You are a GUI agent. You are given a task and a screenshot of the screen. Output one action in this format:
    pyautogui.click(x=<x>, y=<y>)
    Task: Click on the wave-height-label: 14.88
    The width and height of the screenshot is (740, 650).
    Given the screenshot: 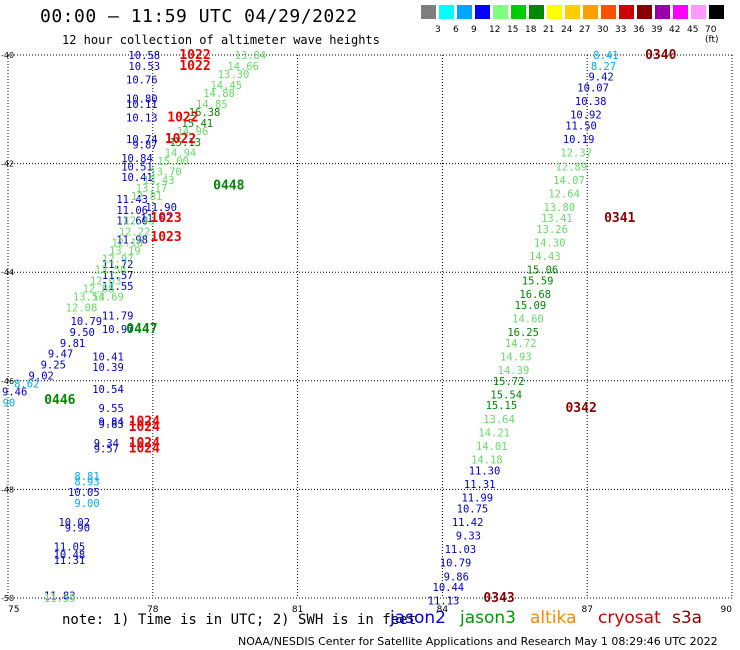 What is the action you would take?
    pyautogui.click(x=219, y=94)
    